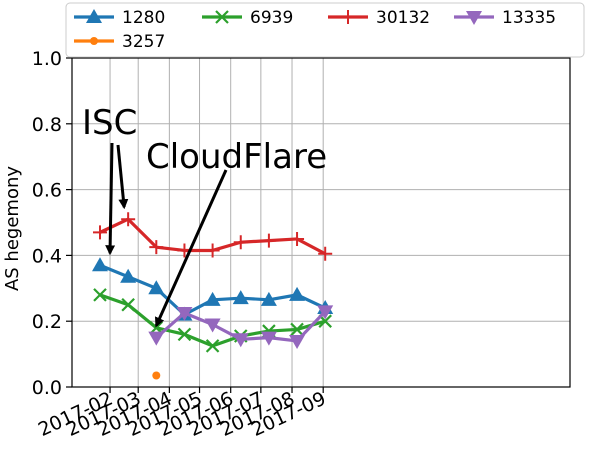 This screenshot has width=600, height=475. What do you see at coordinates (109, 123) in the screenshot?
I see `annotation-text: ISC` at bounding box center [109, 123].